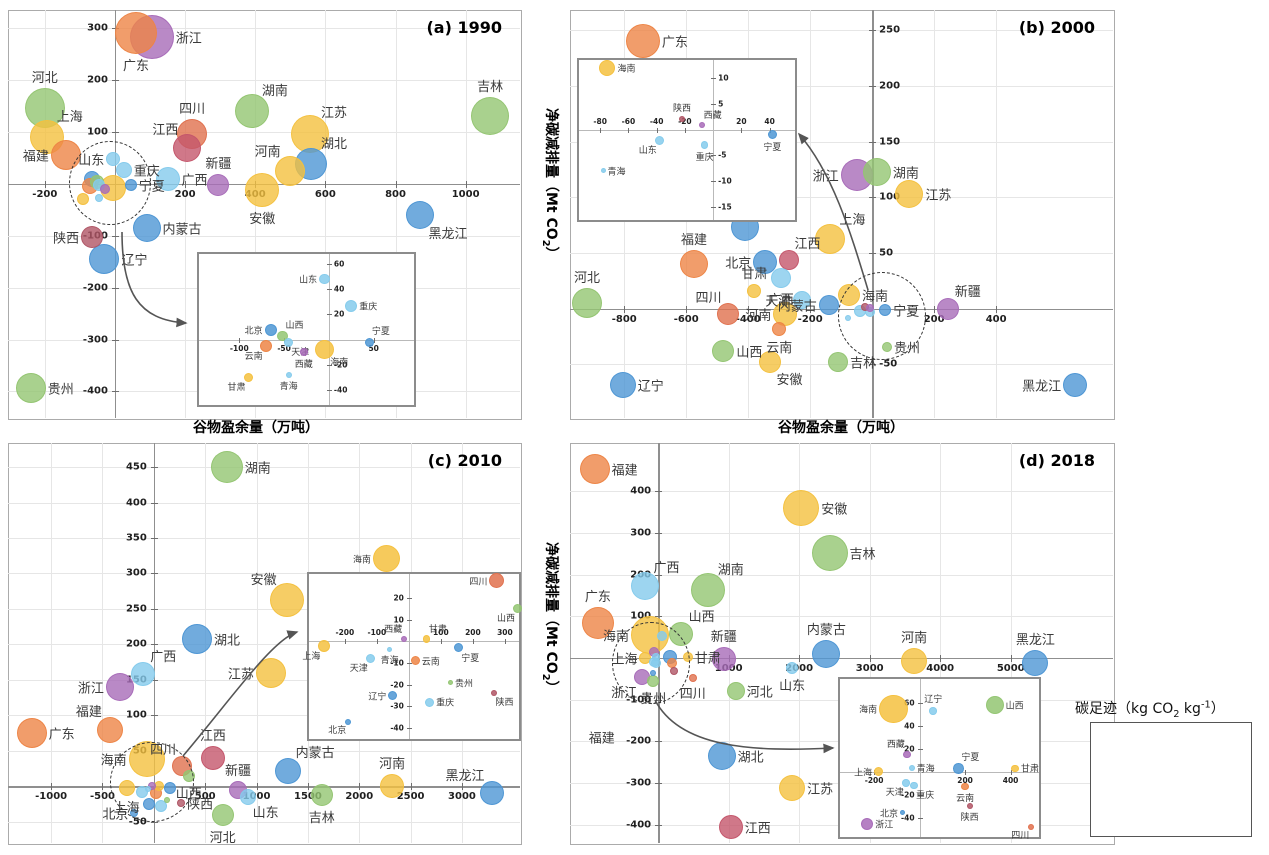 Image resolution: width=1269 pixels, height=855 pixels. I want to click on axis-horizontal, so click(841, 659).